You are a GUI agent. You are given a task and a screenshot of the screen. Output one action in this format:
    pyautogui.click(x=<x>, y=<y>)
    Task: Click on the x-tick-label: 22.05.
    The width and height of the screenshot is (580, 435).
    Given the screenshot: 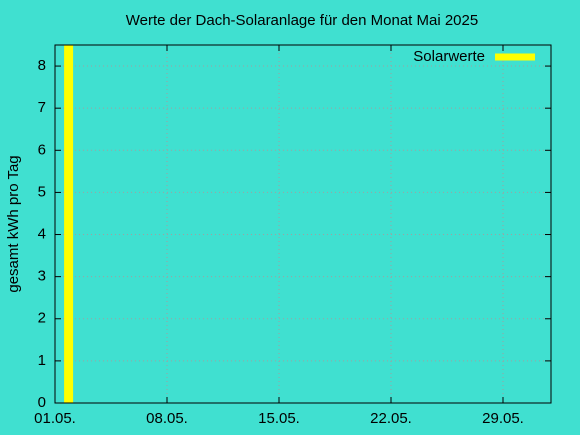 What is the action you would take?
    pyautogui.click(x=391, y=418)
    